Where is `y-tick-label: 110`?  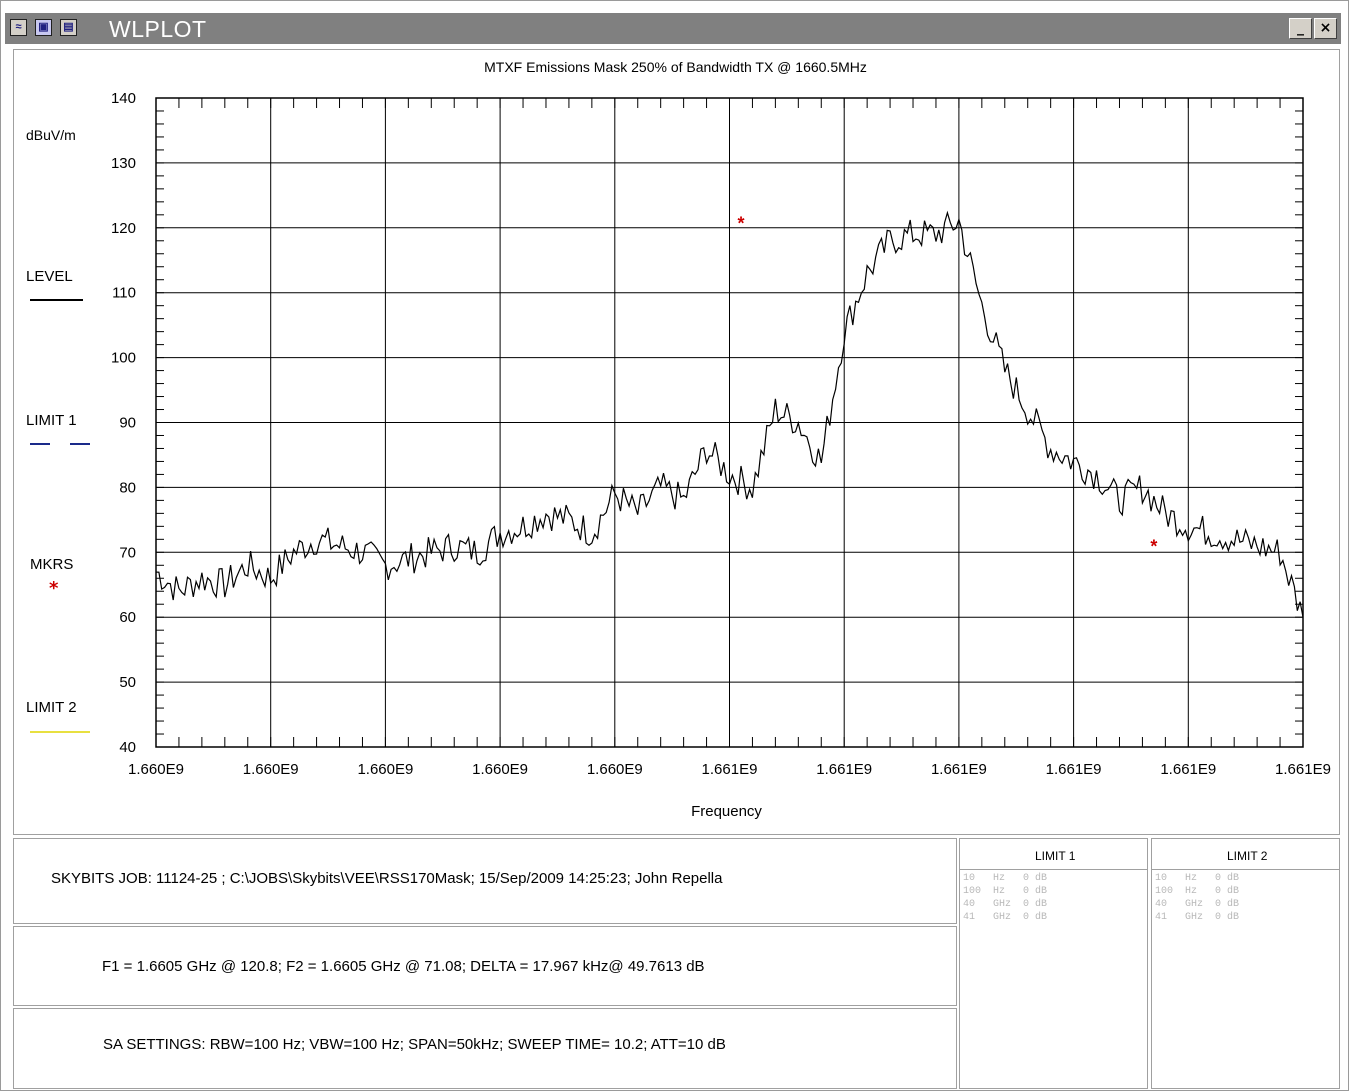
y-tick-label: 110 is located at coordinates (124, 293).